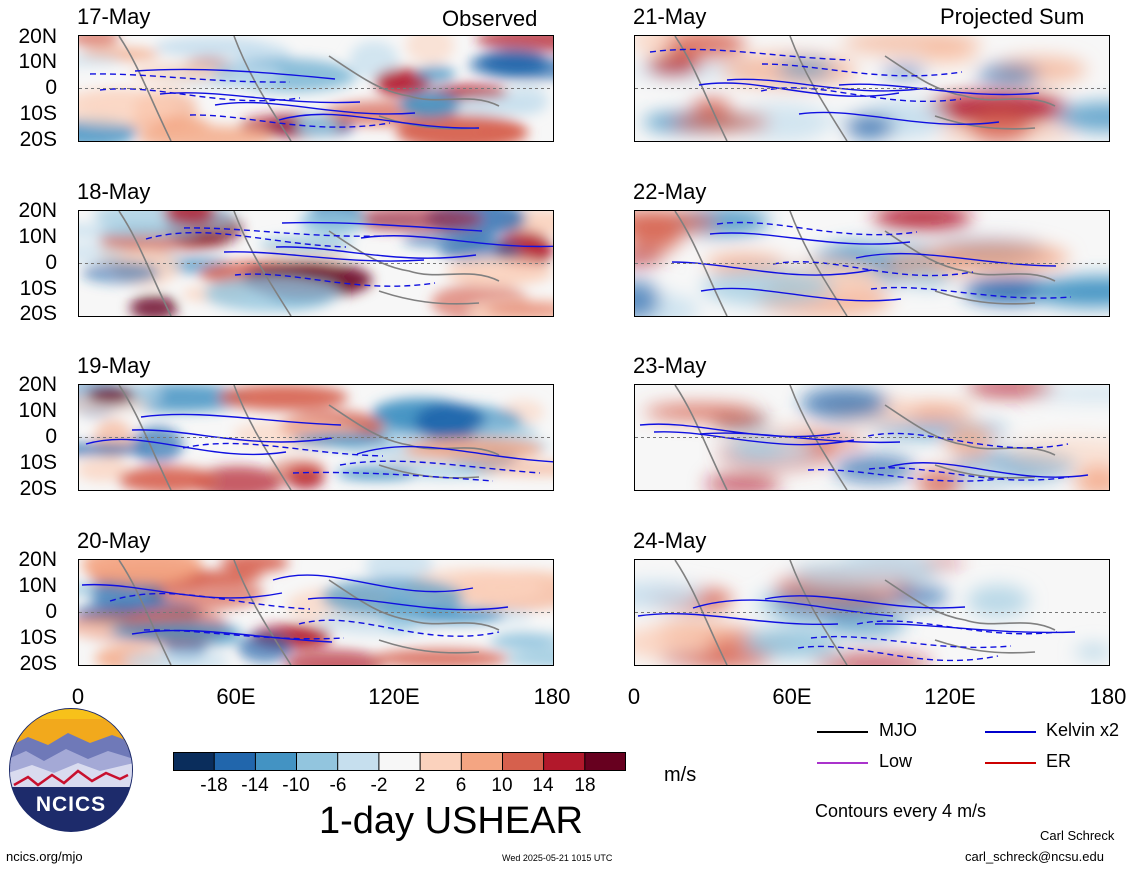 This screenshot has width=1135, height=872. I want to click on date-label-right-3: 23-May, so click(670, 365).